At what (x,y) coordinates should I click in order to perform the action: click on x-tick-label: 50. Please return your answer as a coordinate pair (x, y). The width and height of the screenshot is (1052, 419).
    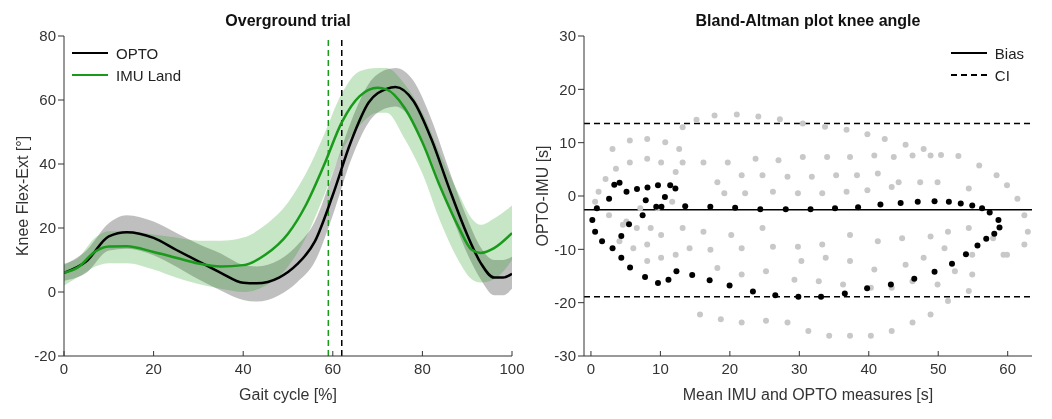
    Looking at the image, I should click on (938, 368).